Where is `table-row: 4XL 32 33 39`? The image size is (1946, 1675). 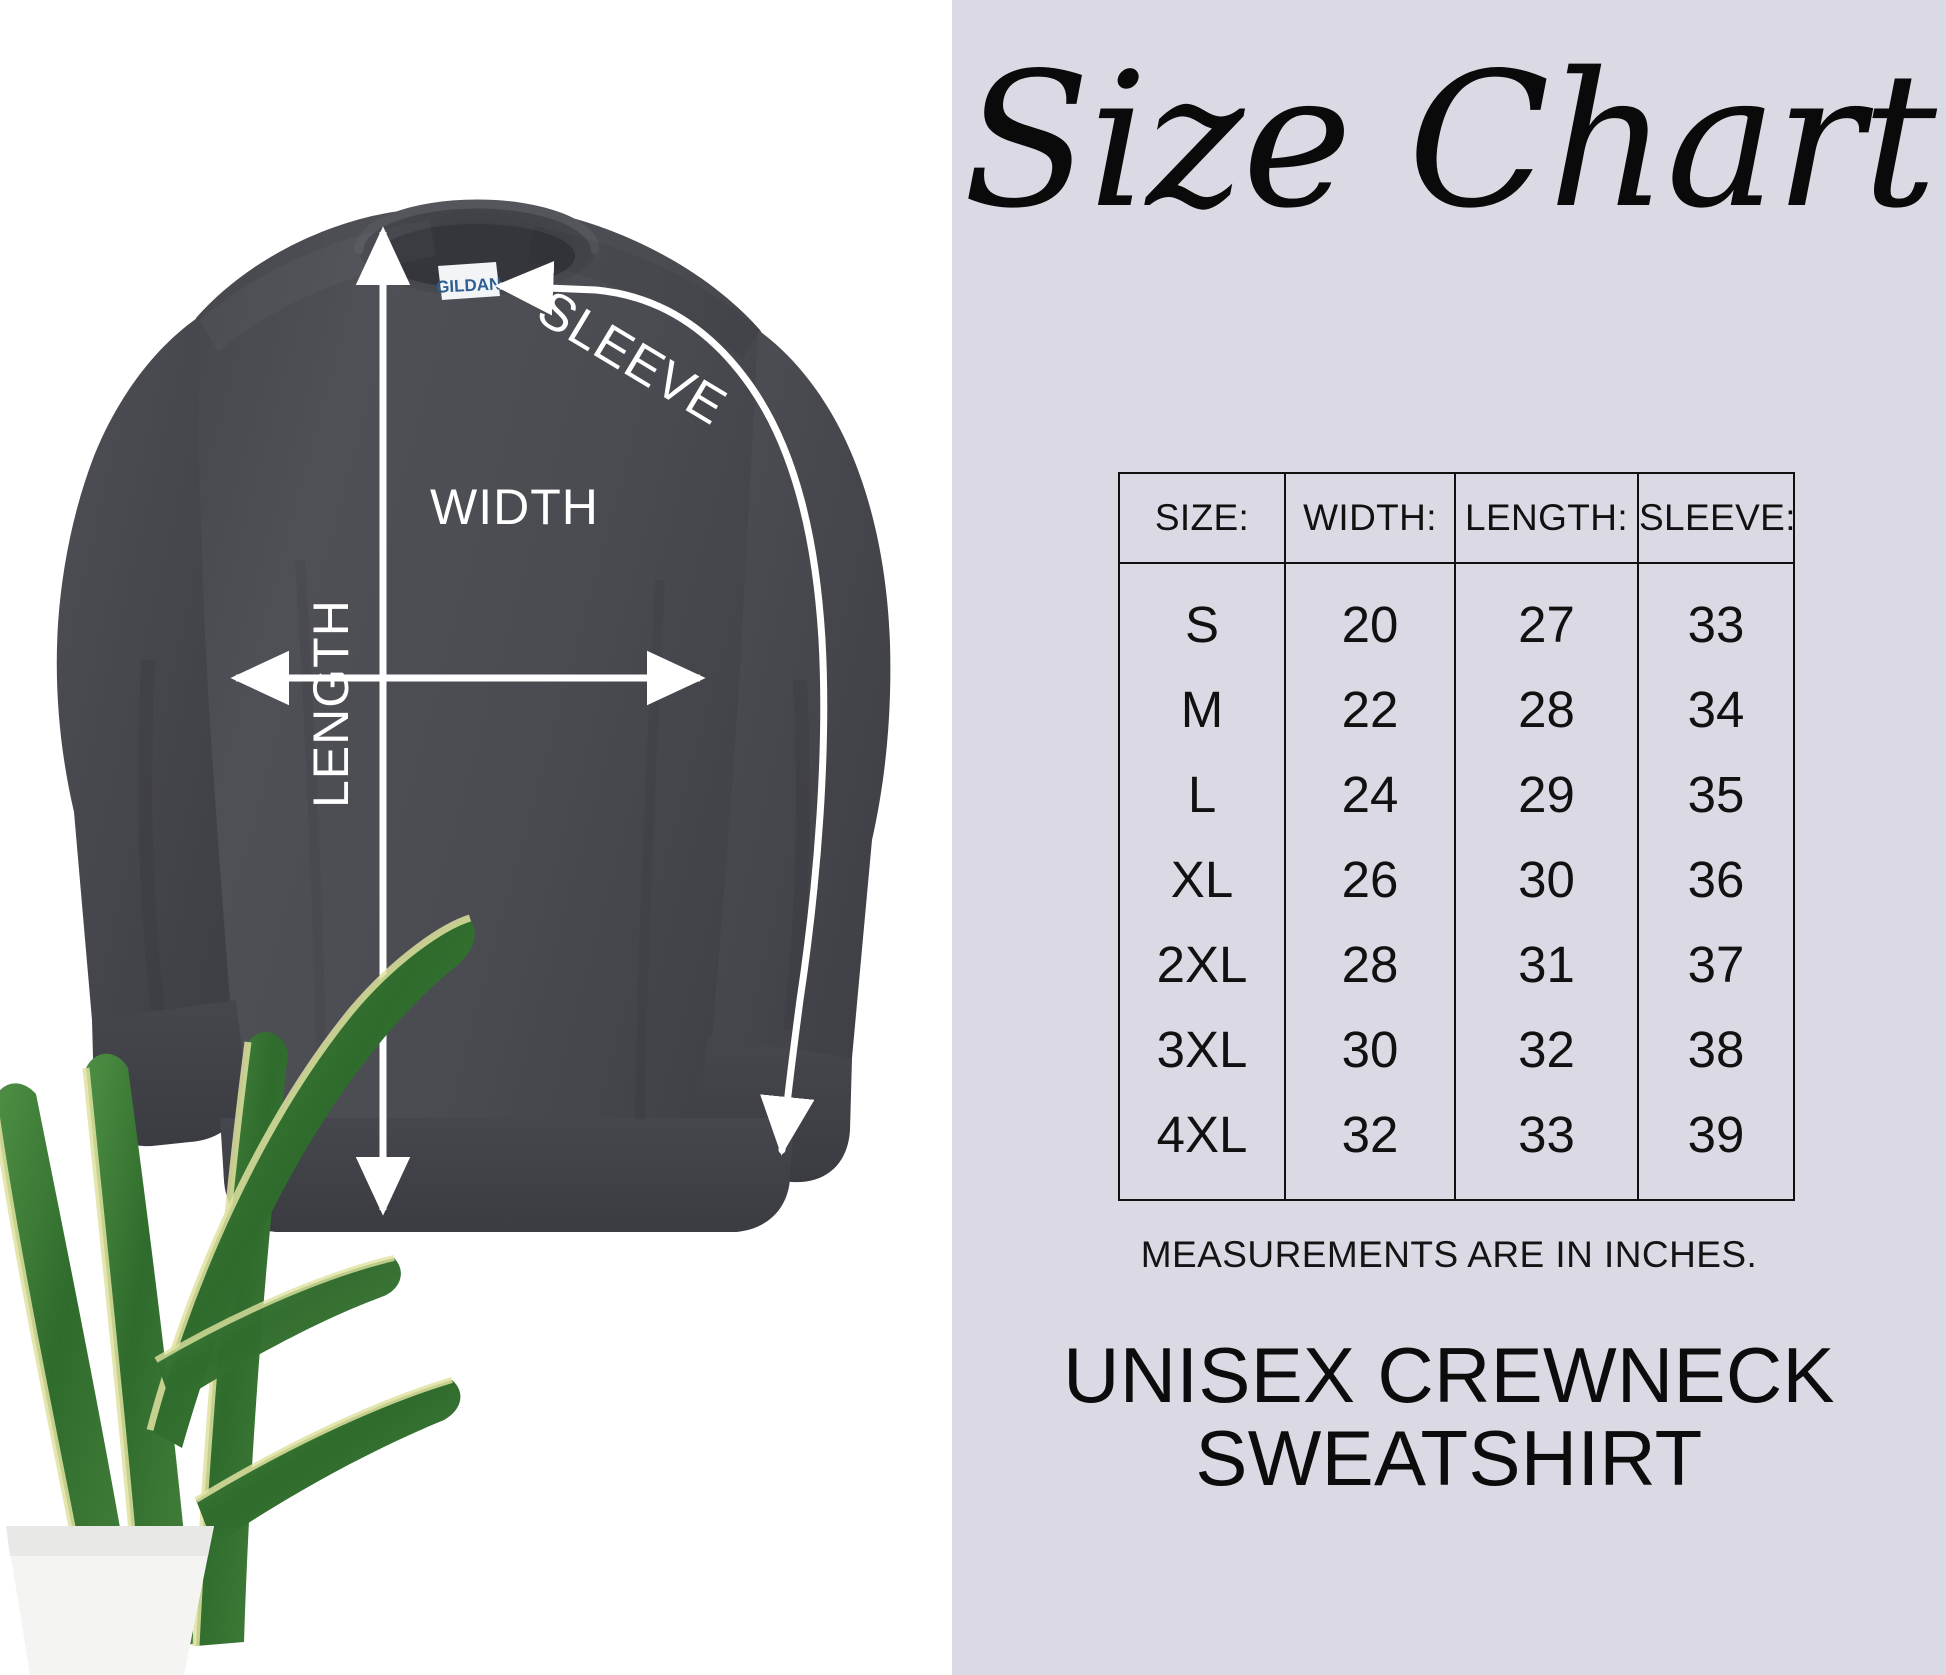
table-row: 4XL 32 33 39 is located at coordinates (1456, 1146).